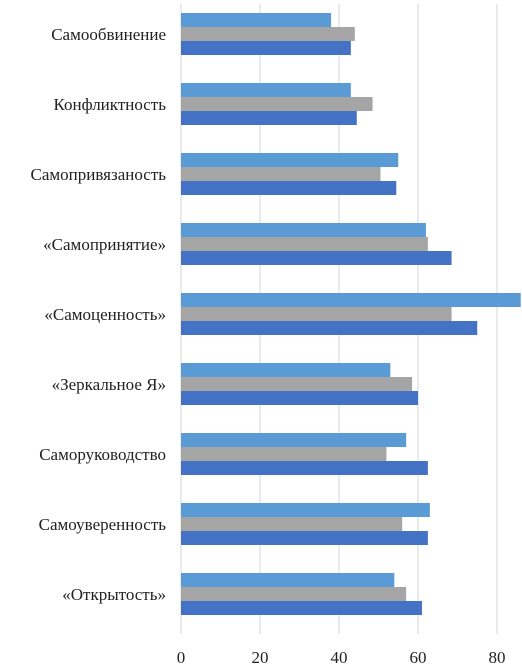  What do you see at coordinates (181, 657) in the screenshot?
I see `x-tick-label: 0` at bounding box center [181, 657].